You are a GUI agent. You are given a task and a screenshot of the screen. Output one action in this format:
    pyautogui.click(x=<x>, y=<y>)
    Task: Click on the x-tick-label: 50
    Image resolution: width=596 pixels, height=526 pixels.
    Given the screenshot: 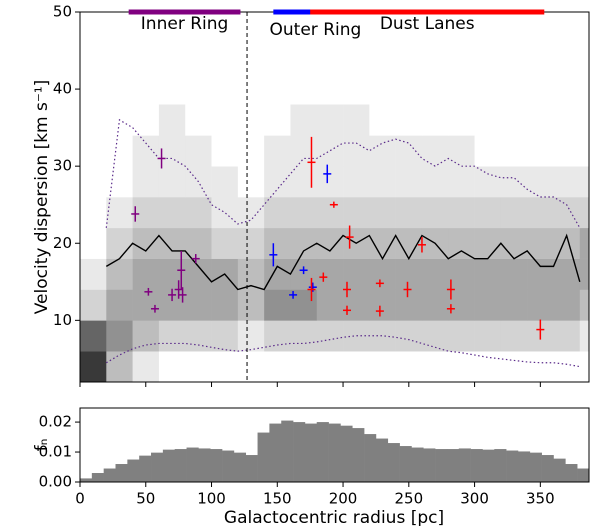 What is the action you would take?
    pyautogui.click(x=145, y=499)
    